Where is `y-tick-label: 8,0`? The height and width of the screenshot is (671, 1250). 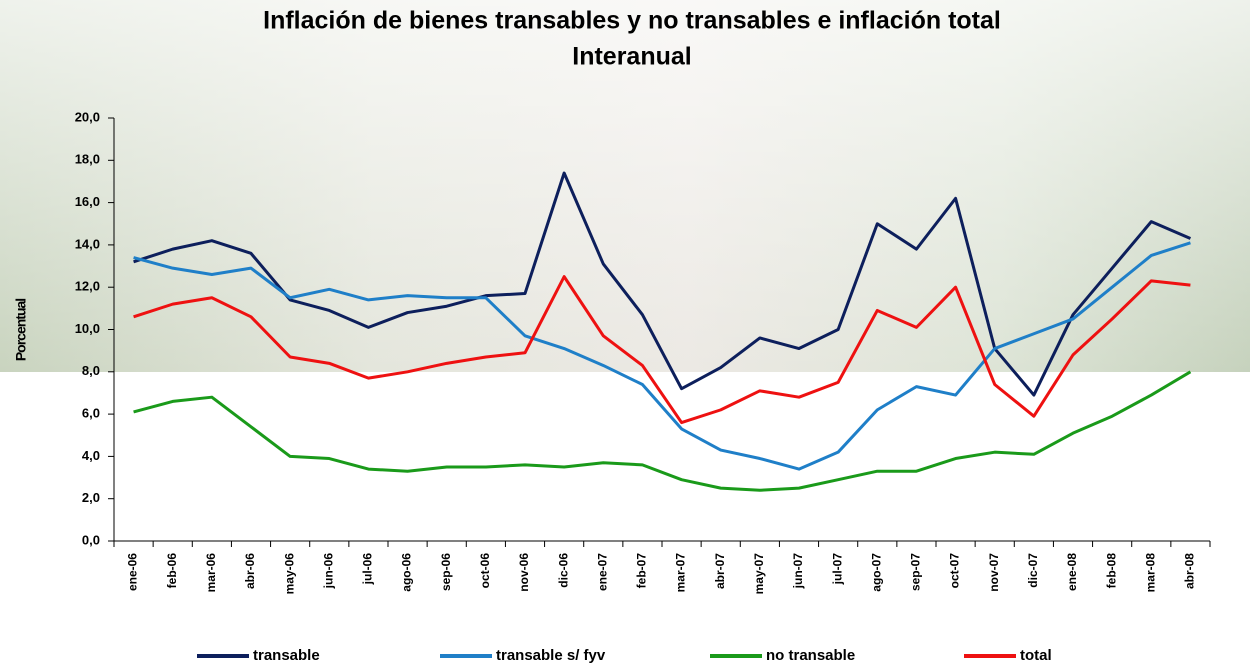 y-tick-label: 8,0 is located at coordinates (91, 370).